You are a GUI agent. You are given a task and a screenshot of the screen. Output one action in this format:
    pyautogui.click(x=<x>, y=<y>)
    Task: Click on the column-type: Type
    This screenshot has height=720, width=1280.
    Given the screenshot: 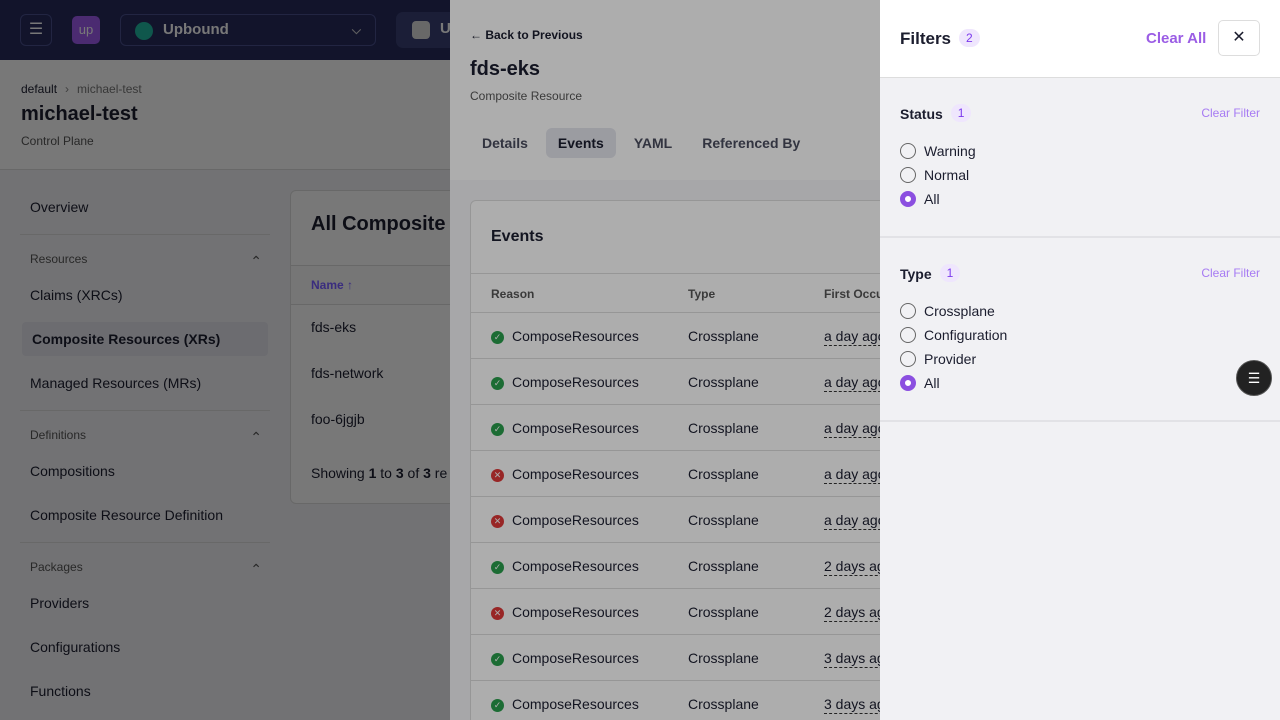 What is the action you would take?
    pyautogui.click(x=702, y=294)
    